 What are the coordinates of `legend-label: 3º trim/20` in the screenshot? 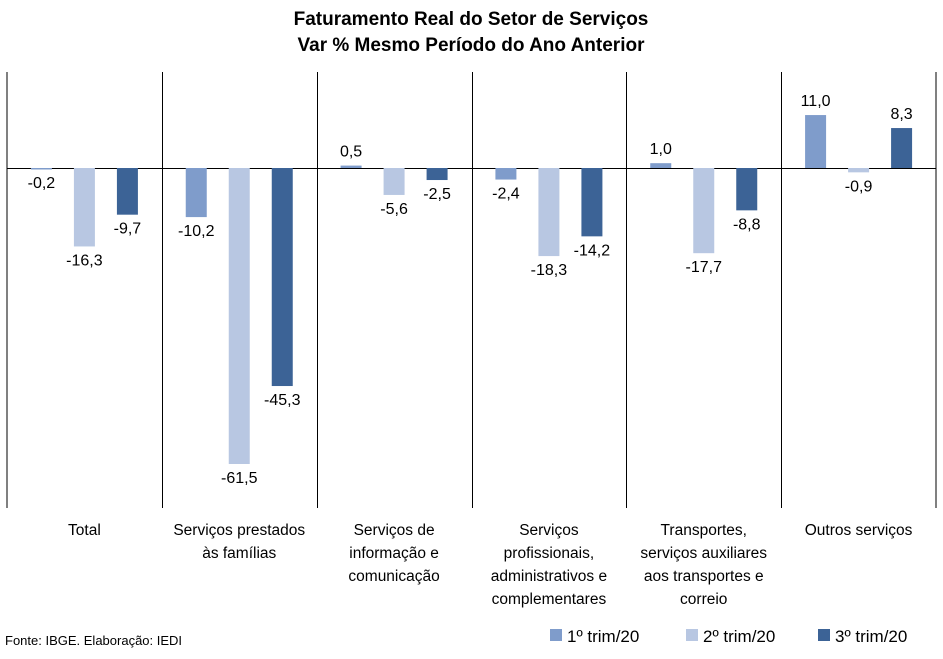 It's located at (871, 636).